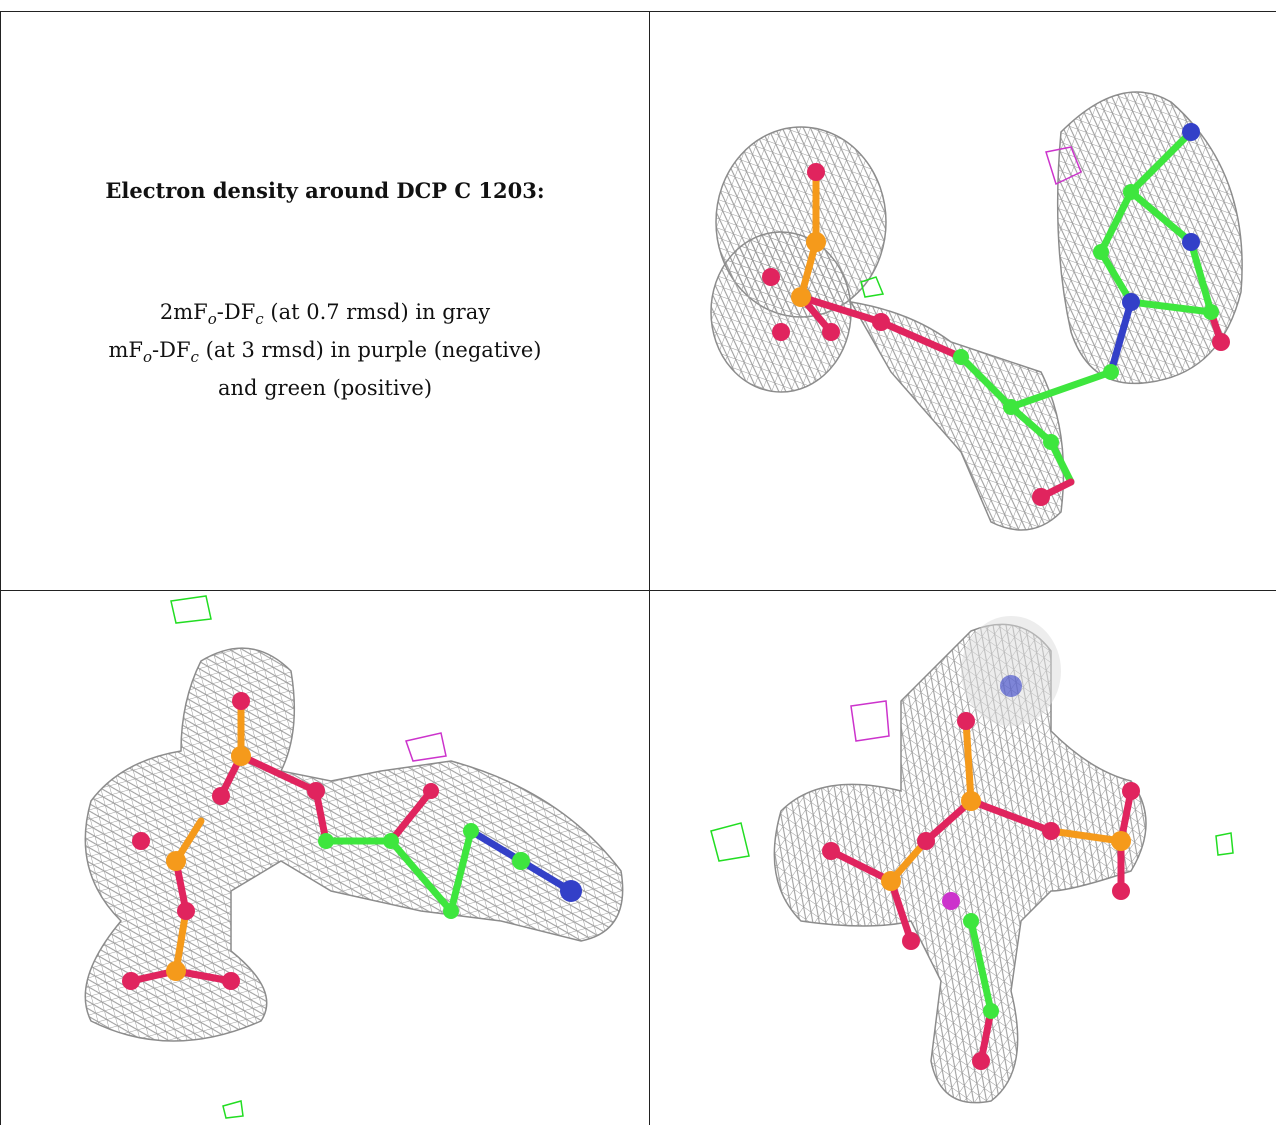 The height and width of the screenshot is (1125, 1276). What do you see at coordinates (0, 568) in the screenshot?
I see `table-border-left` at bounding box center [0, 568].